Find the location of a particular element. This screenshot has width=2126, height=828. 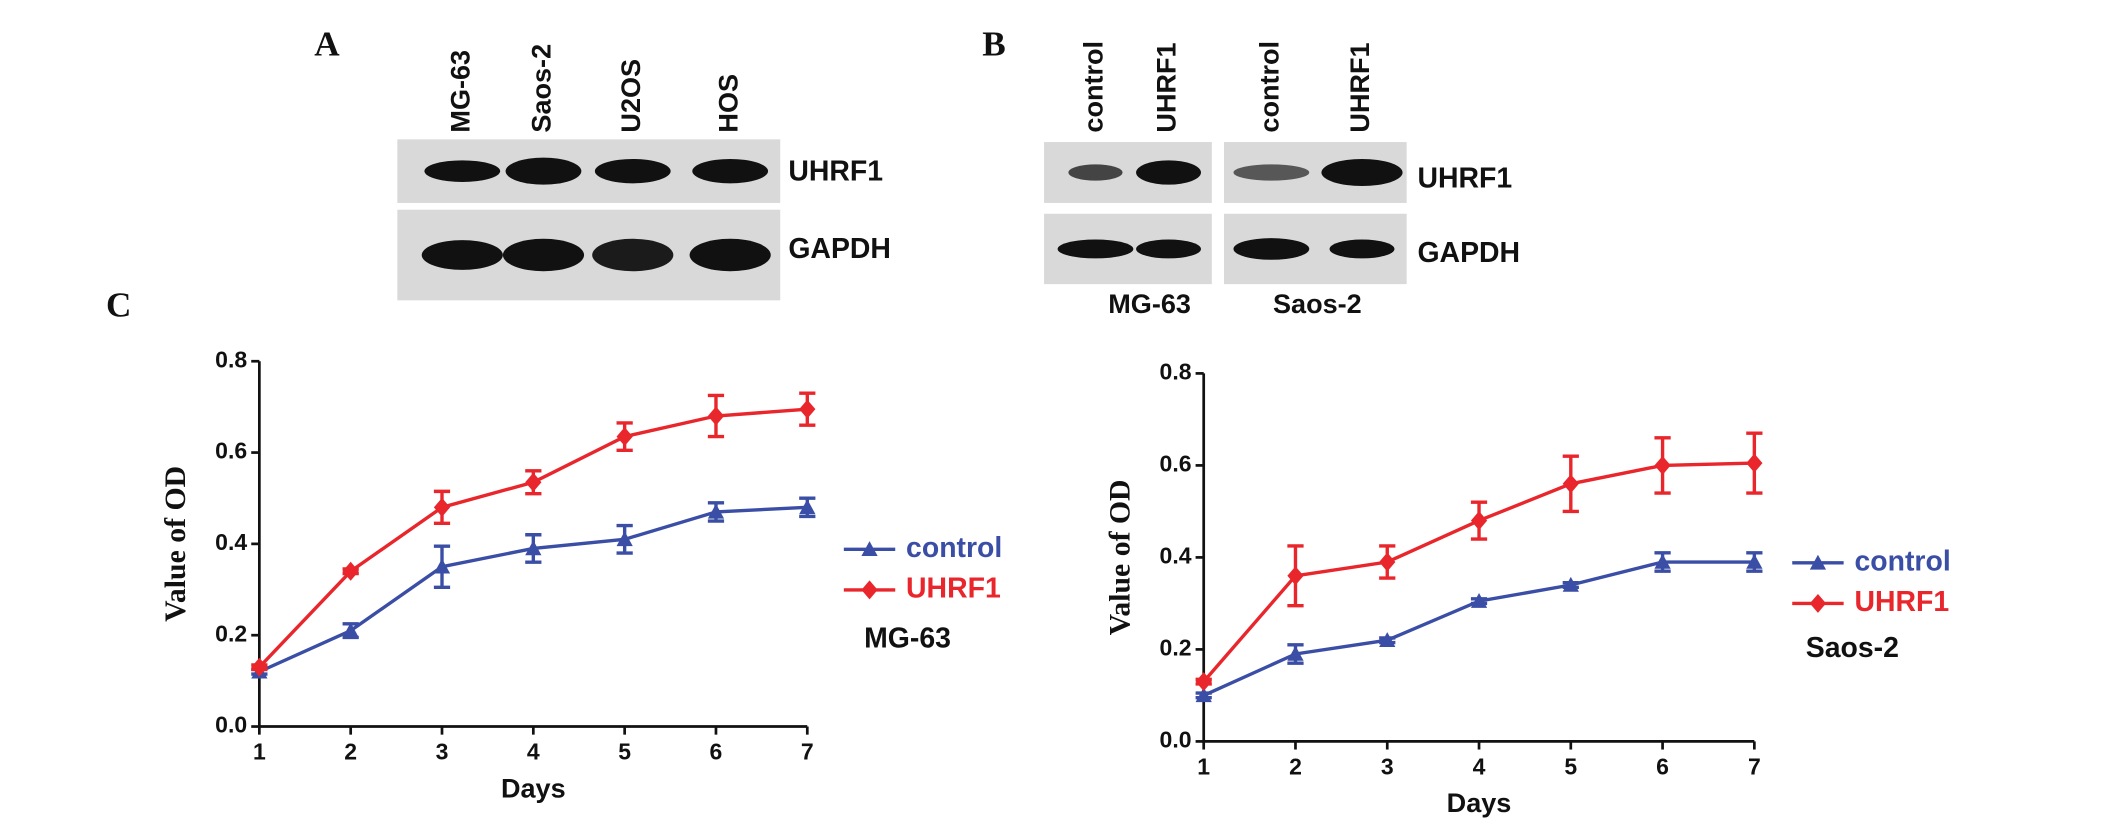

panel-label: A is located at coordinates (327, 43).